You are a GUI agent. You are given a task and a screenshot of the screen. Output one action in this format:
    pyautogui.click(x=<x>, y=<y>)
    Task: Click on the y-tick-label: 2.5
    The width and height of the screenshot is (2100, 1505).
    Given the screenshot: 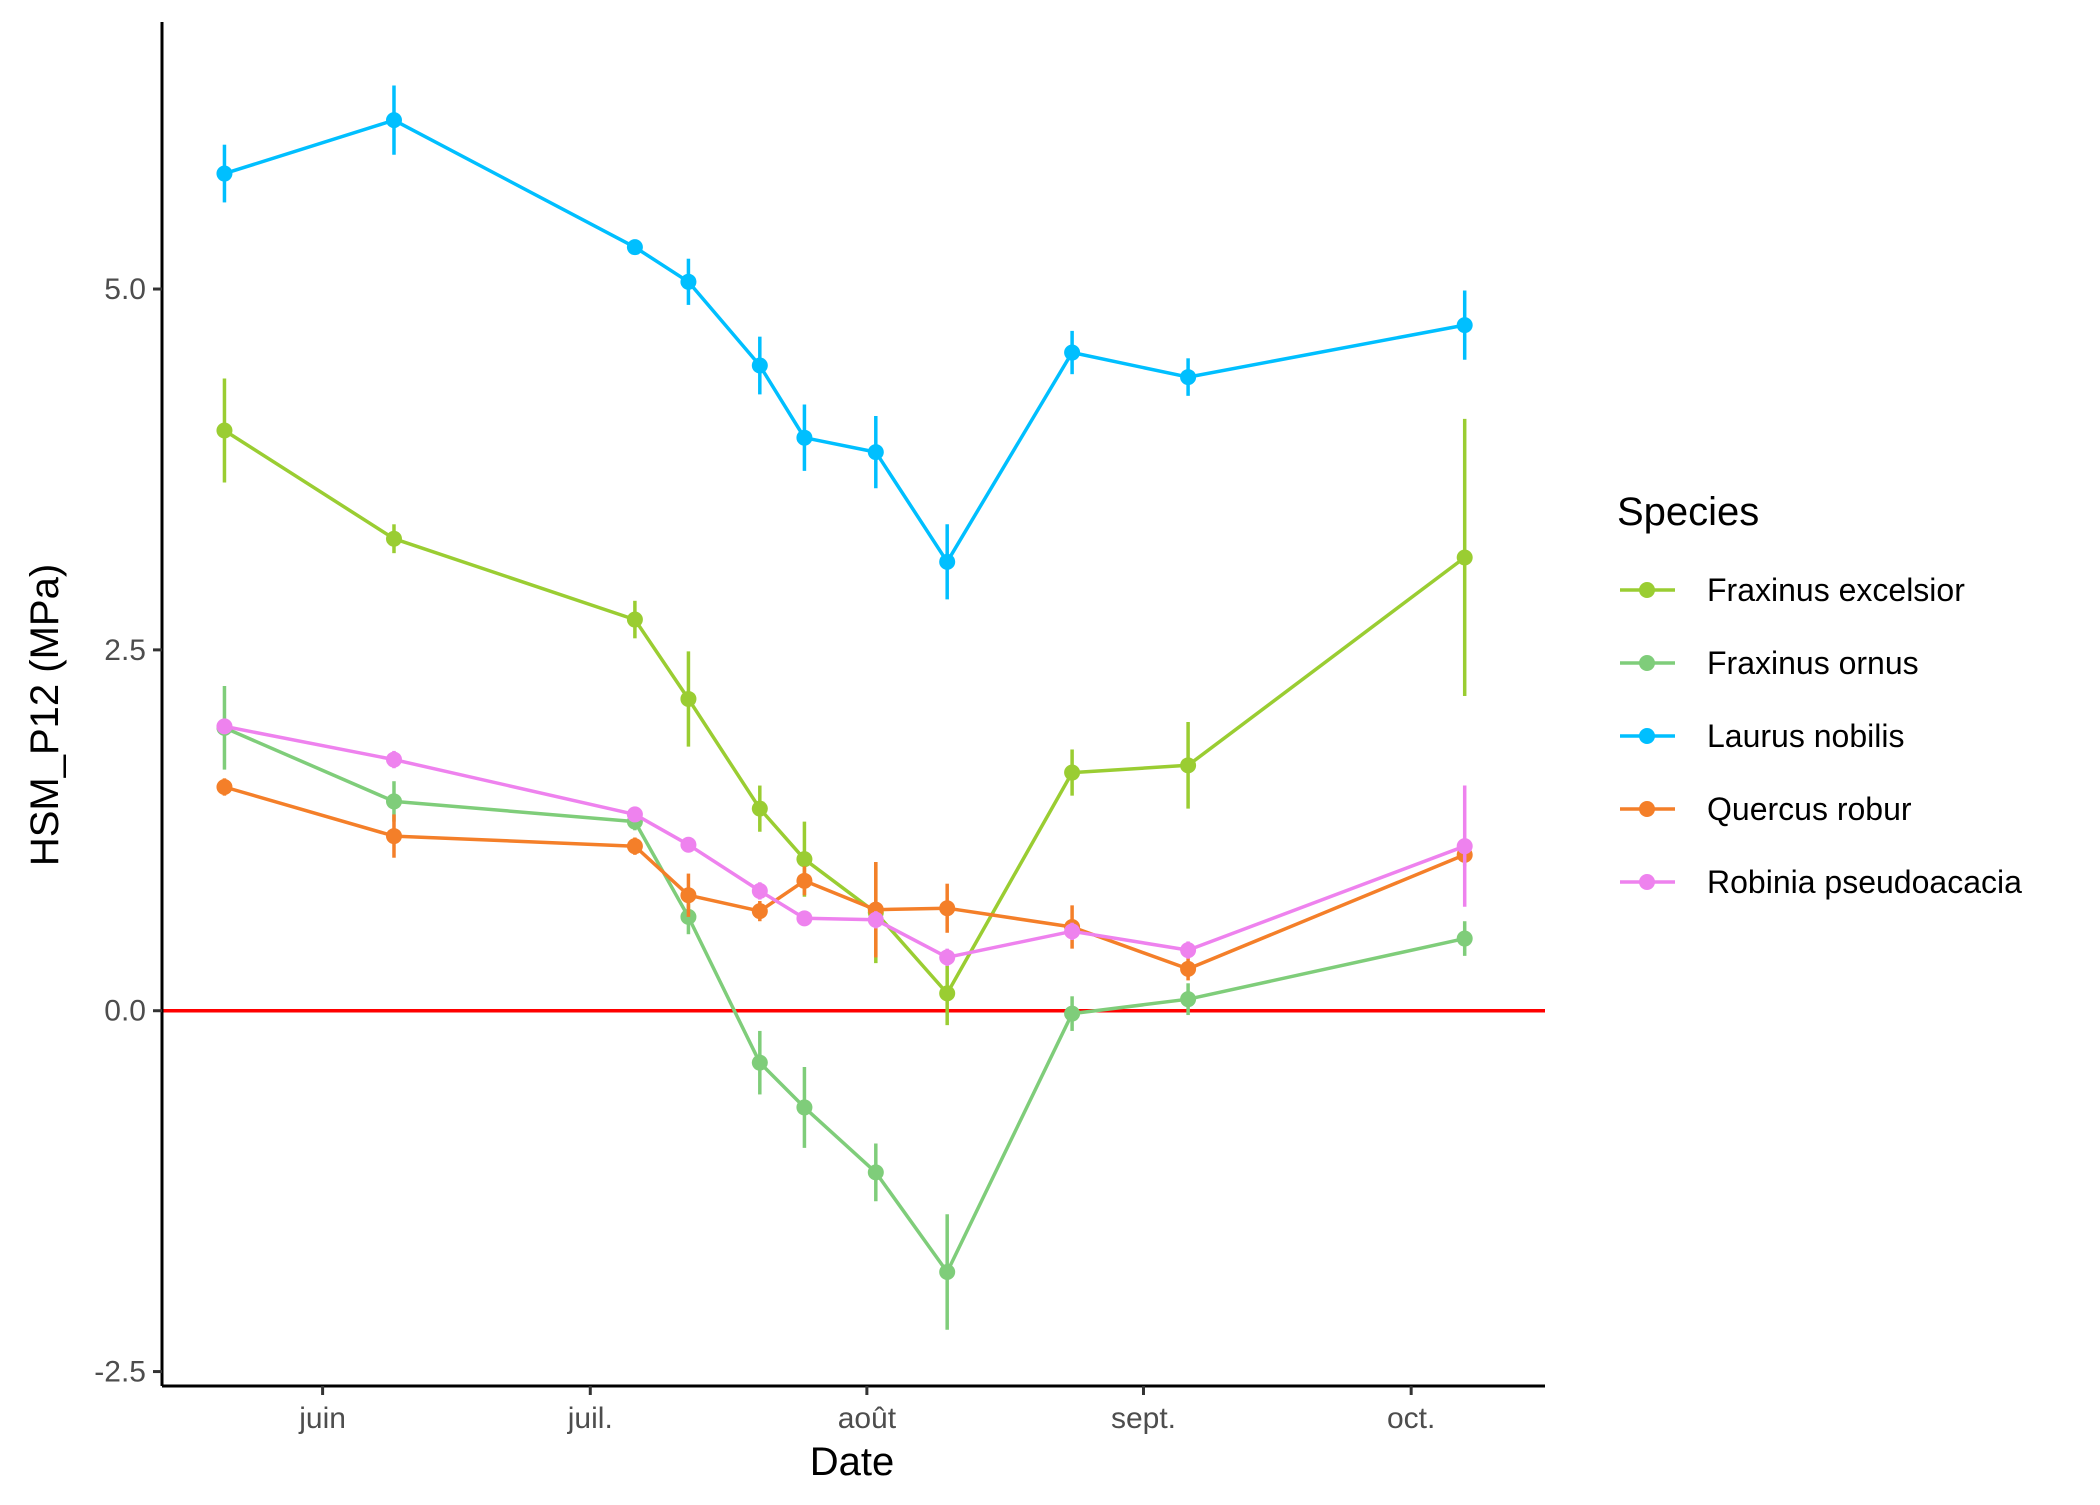 What is the action you would take?
    pyautogui.click(x=125, y=650)
    